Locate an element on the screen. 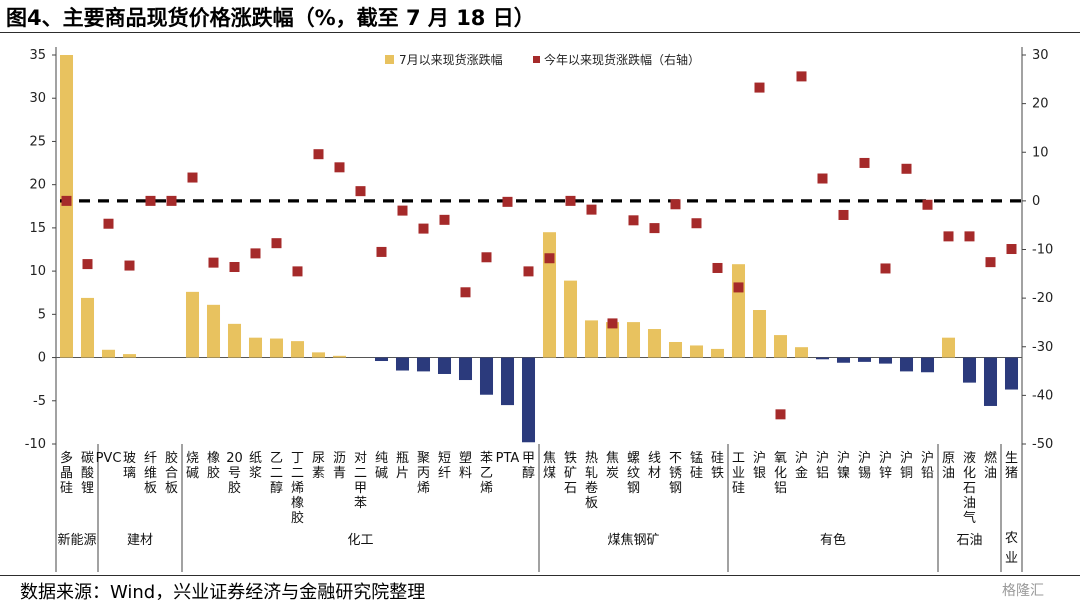 The width and height of the screenshot is (1080, 604). category-label: 燃油 is located at coordinates (990, 465).